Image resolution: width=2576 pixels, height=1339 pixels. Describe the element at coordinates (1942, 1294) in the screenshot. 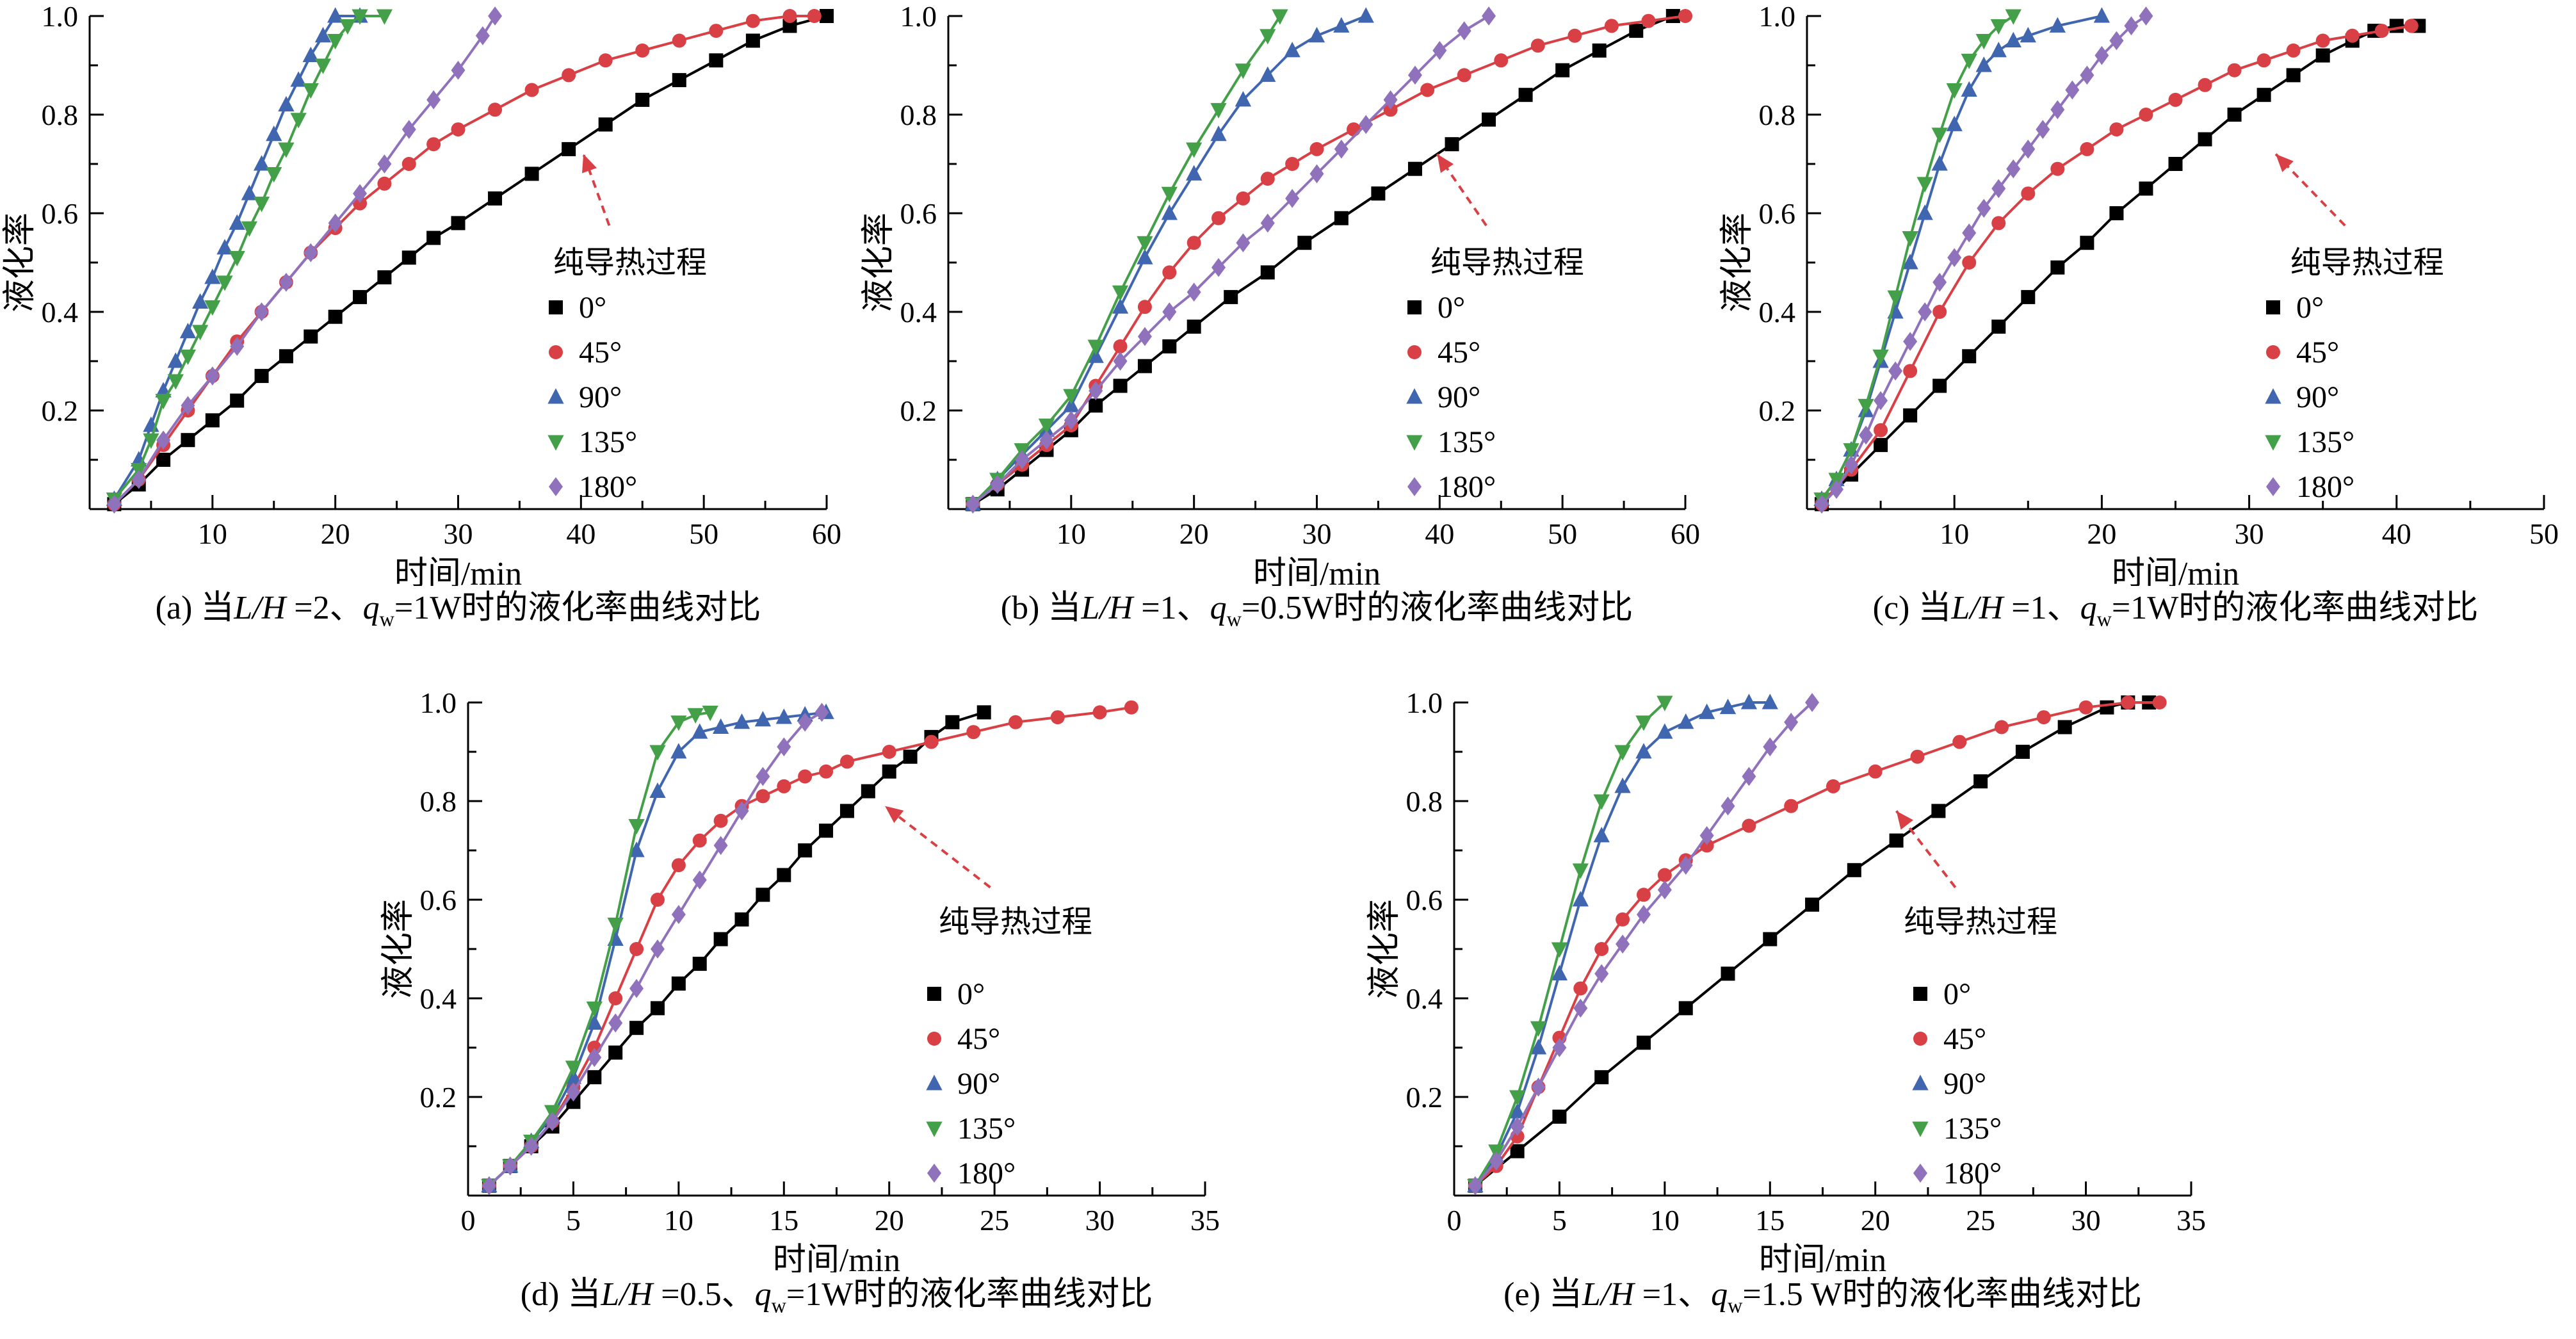

I see `caption-segment: =1.5 W时的液化率曲线对比` at that location.